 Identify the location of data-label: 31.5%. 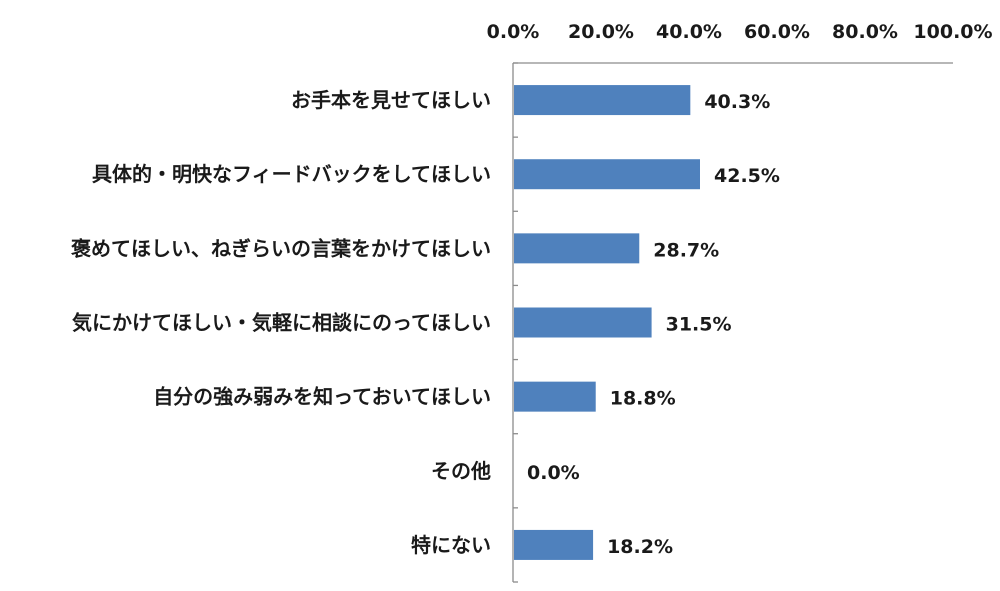
(699, 325).